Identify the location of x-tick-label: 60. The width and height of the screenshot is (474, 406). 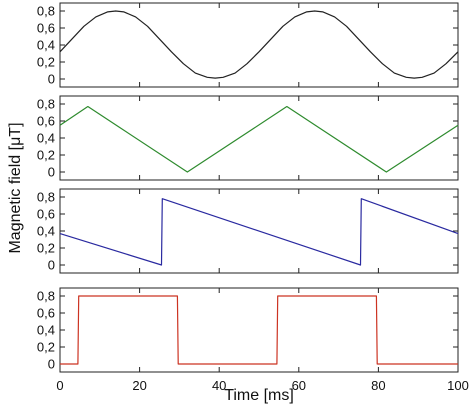
(299, 385).